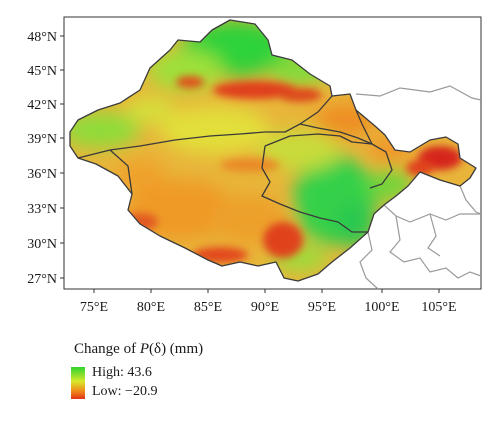 This screenshot has height=425, width=500. Describe the element at coordinates (144, 349) in the screenshot. I see `legend-title-symbol: P` at that location.